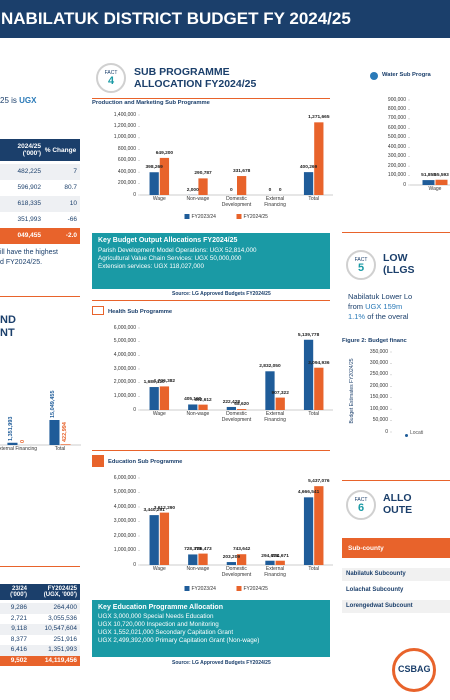 The image size is (450, 700). I want to click on y-tick-label: 150,000, so click(378, 397).